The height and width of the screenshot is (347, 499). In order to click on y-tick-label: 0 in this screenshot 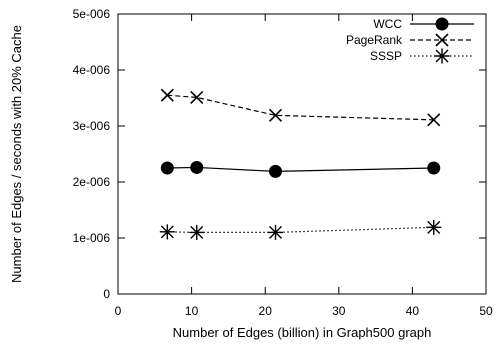, I will do `click(106, 294)`.